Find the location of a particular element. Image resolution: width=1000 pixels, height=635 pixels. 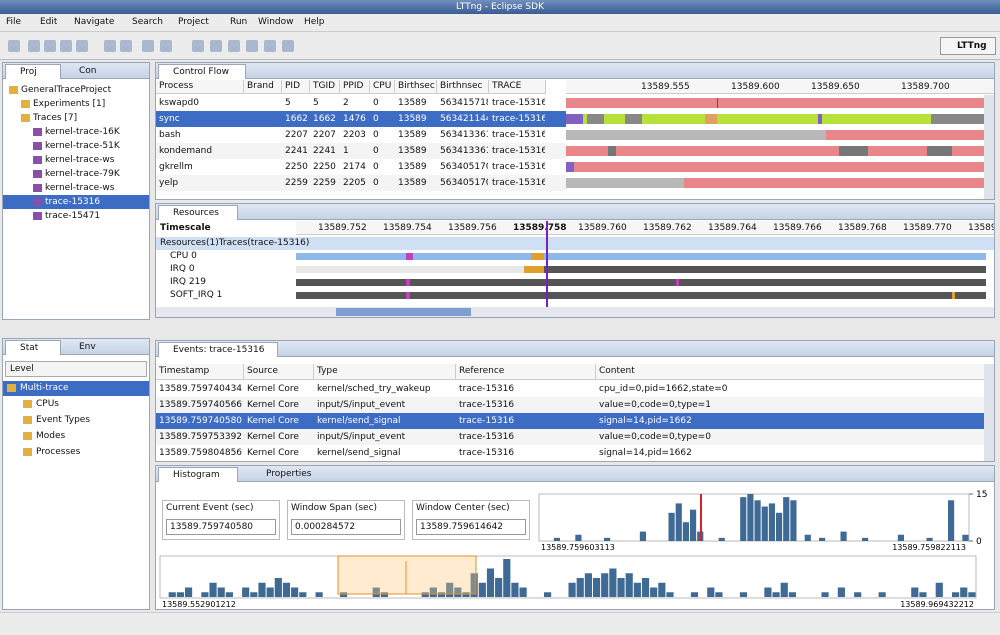

tree-item: Experiments [1] is located at coordinates (76, 104).